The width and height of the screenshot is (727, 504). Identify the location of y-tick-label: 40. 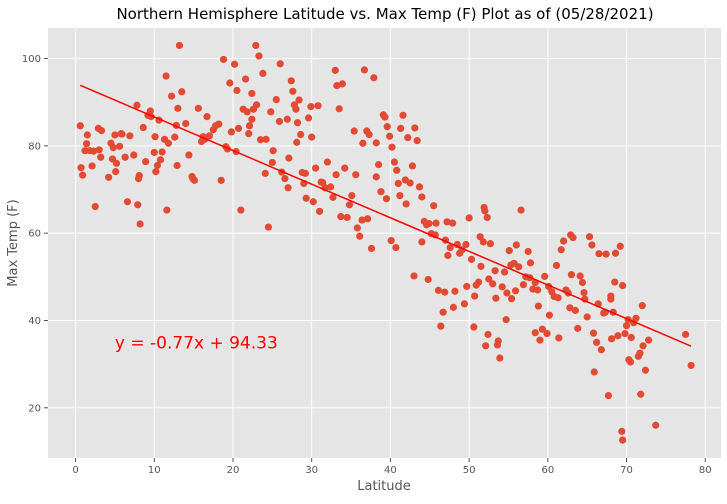
(34, 321).